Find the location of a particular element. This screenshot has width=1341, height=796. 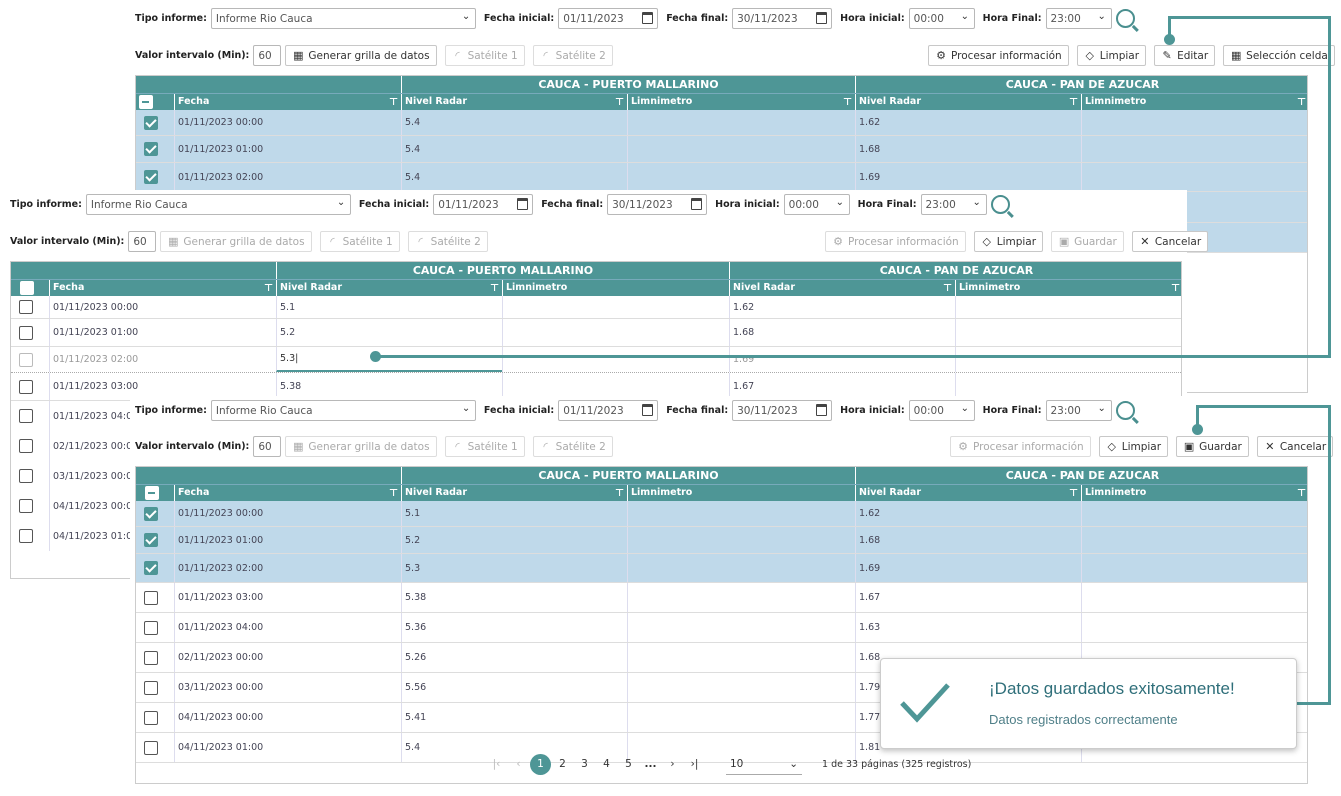

radar-cell: 1.67 is located at coordinates (968, 597).